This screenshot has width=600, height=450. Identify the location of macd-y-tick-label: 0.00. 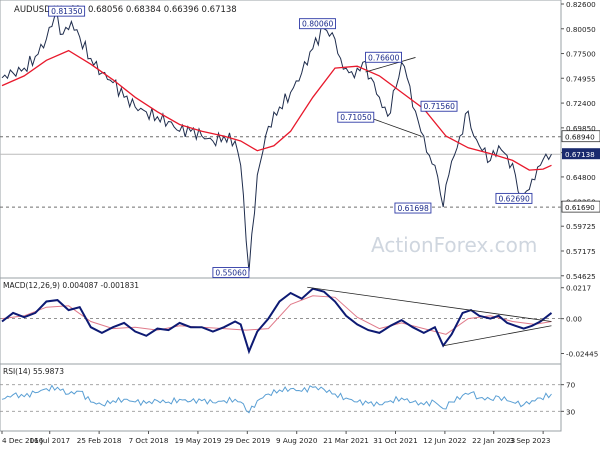
(574, 319).